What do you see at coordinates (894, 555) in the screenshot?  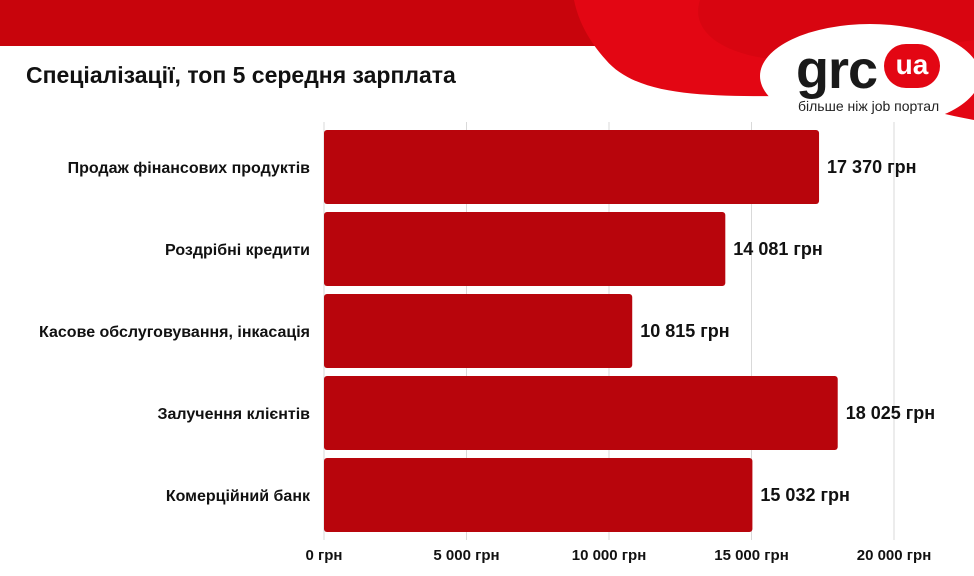 I see `x-tick-label: 20 000 грн` at bounding box center [894, 555].